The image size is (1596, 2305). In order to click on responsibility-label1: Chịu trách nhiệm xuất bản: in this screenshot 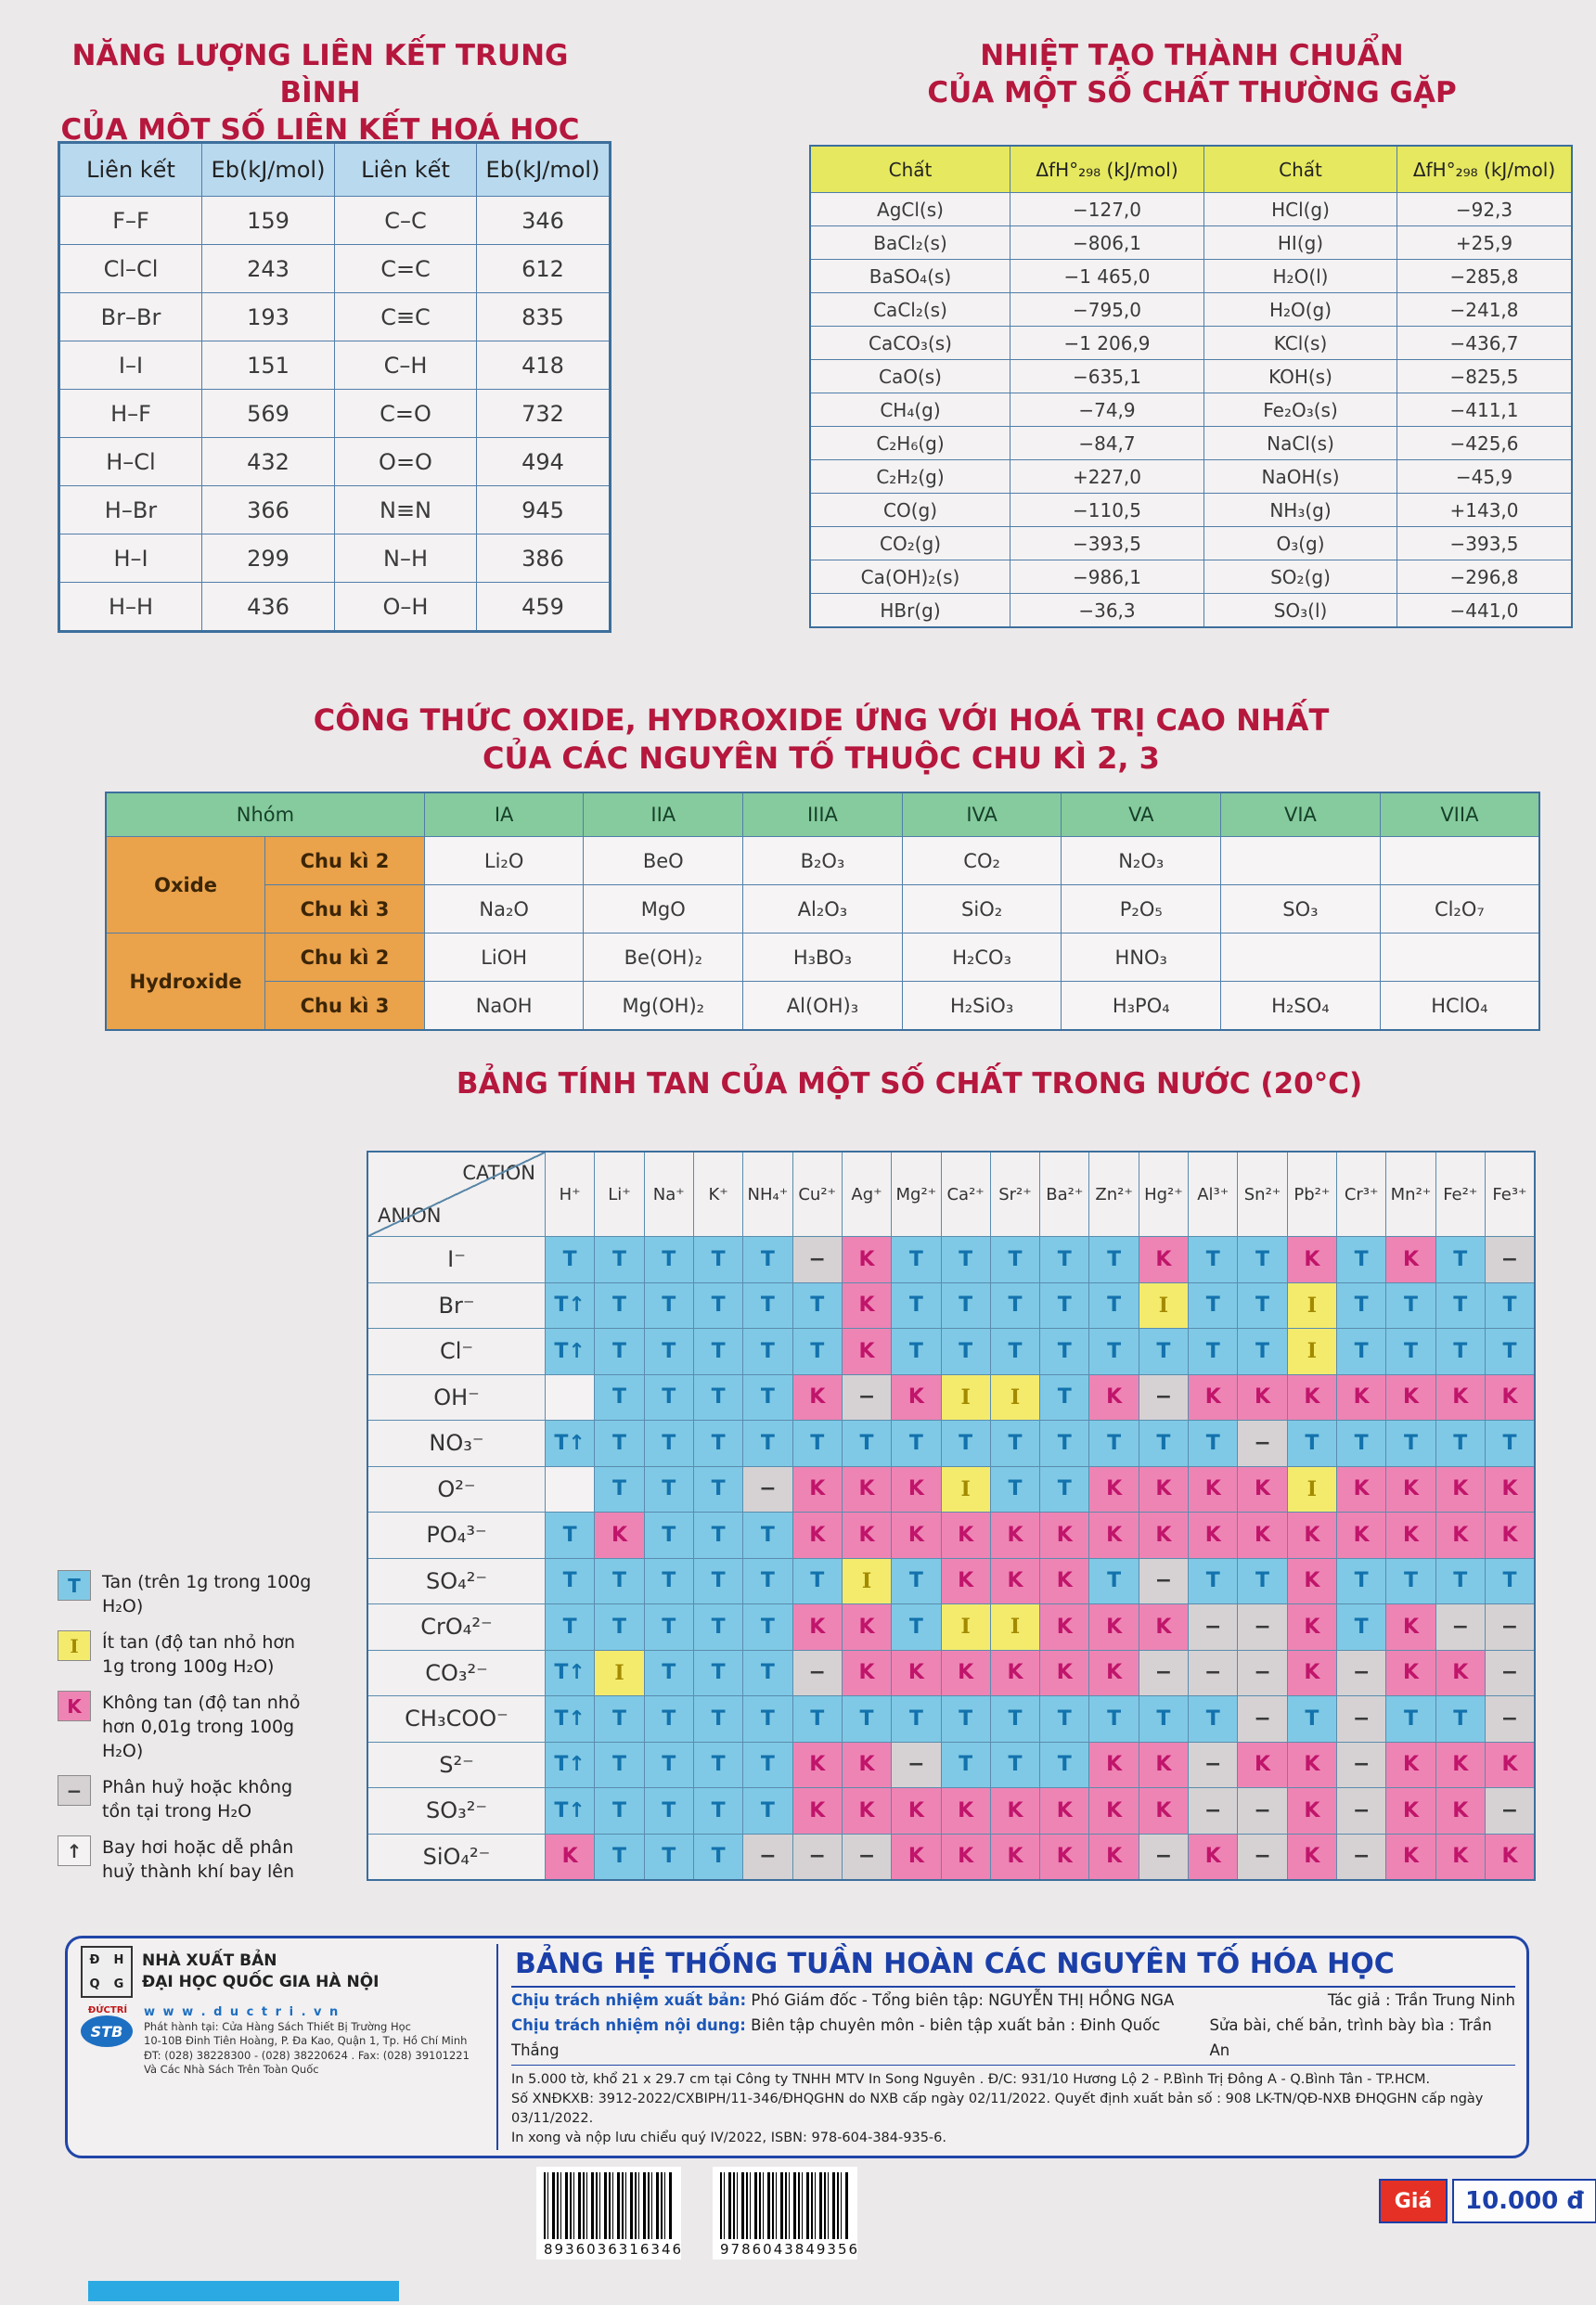, I will do `click(629, 2000)`.